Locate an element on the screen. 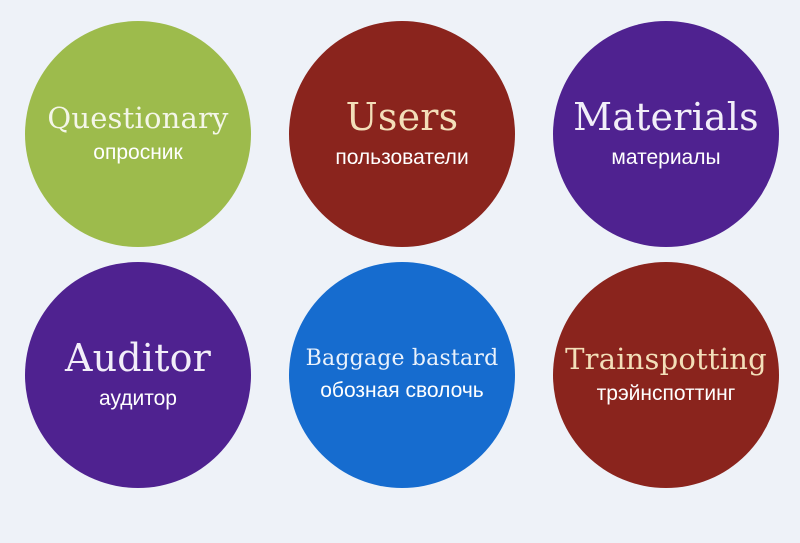 The width and height of the screenshot is (800, 543). tile-baggage-bastard: Baggage bastard обозная сволочь is located at coordinates (402, 375).